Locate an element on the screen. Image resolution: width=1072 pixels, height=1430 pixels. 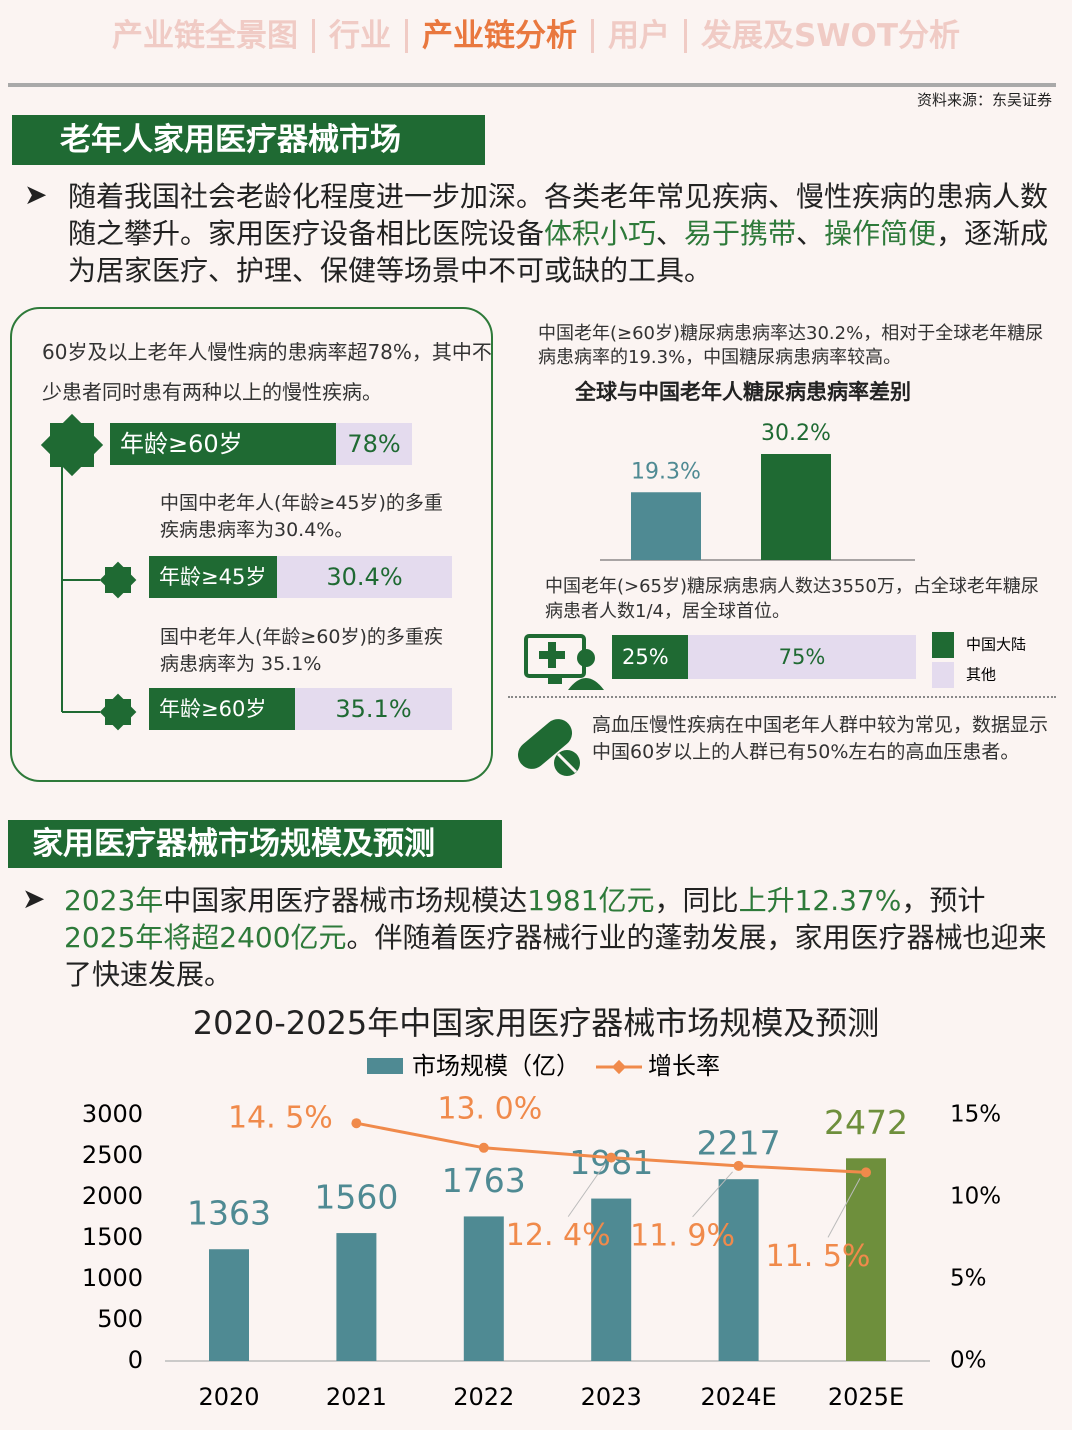
y2-tick-label: 0% is located at coordinates (968, 1361).